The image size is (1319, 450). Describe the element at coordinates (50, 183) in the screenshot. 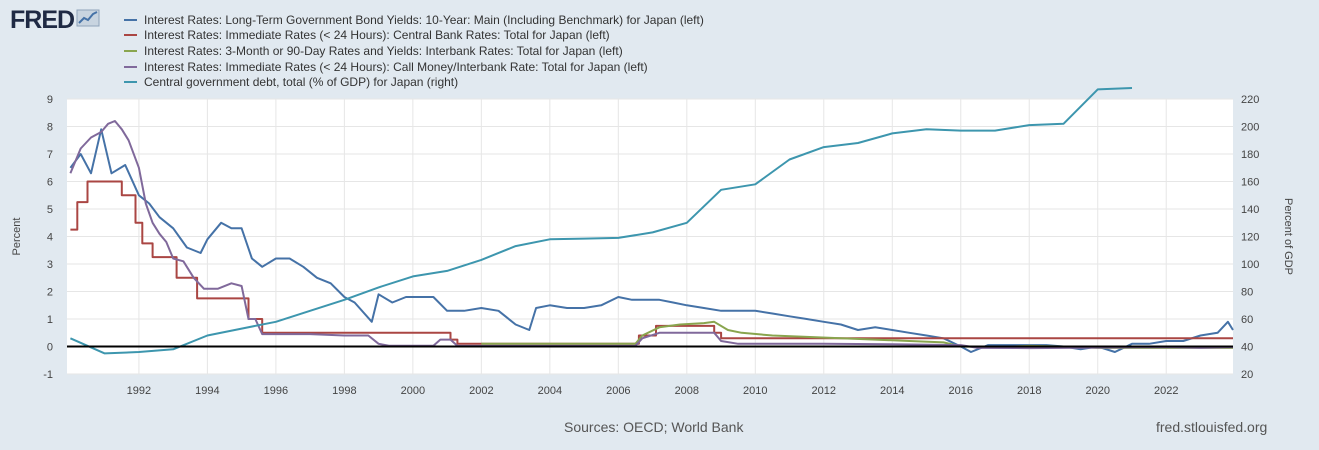

I see `y-tick-label: 6` at that location.